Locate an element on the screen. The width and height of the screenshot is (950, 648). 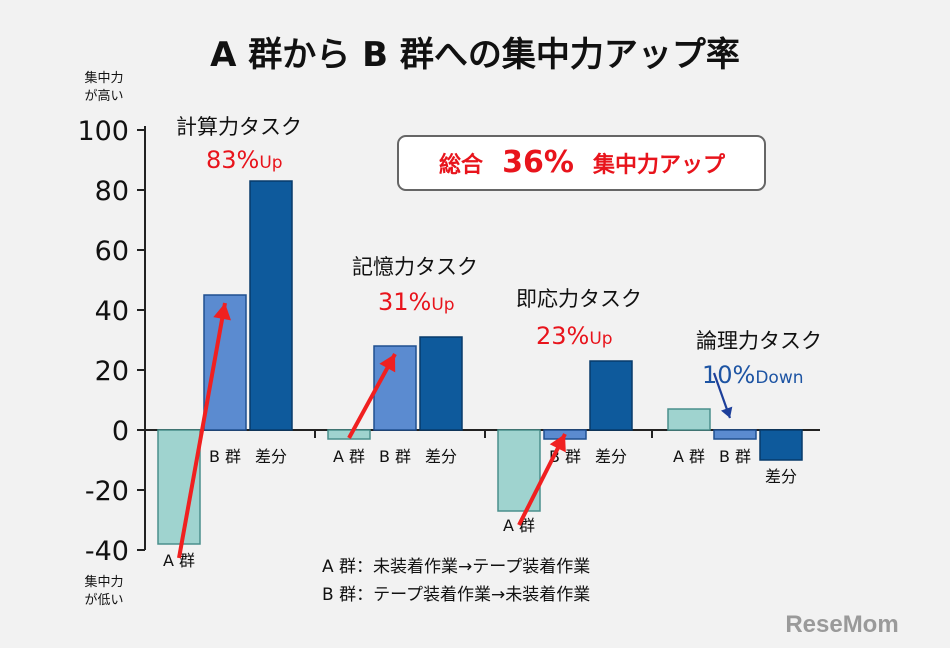
summary-badge-box is located at coordinates (581, 163).